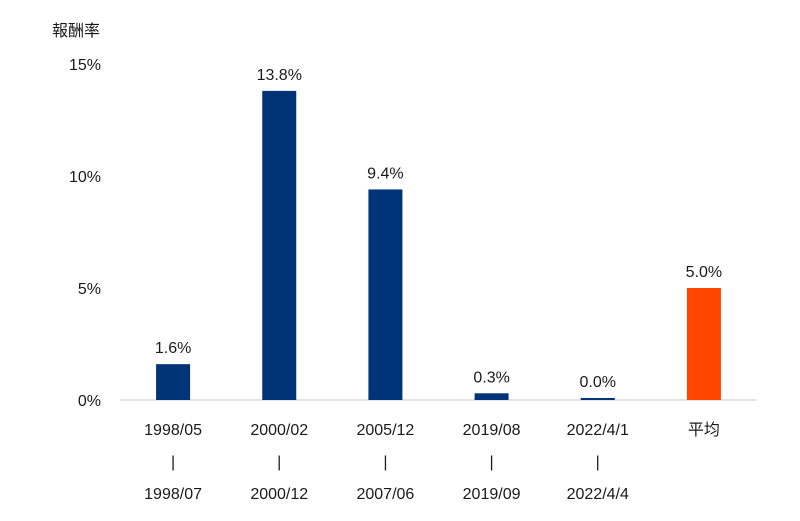 The image size is (800, 521). Describe the element at coordinates (173, 430) in the screenshot. I see `category-start-label: 1998/05` at that location.